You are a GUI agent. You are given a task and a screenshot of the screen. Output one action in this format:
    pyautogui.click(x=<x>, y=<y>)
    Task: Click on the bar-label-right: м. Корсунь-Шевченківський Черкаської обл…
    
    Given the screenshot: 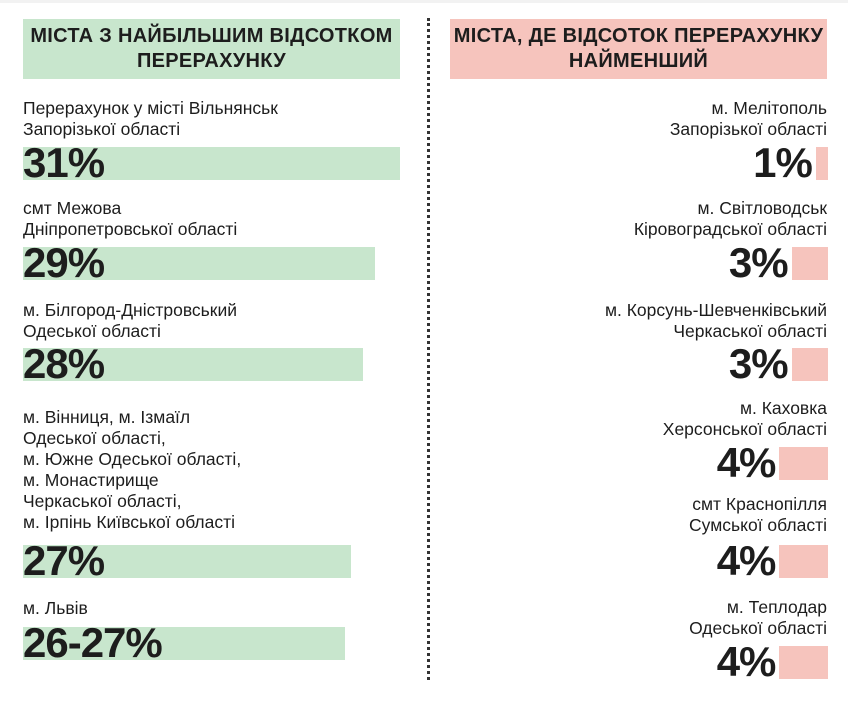 What is the action you would take?
    pyautogui.click(x=715, y=320)
    